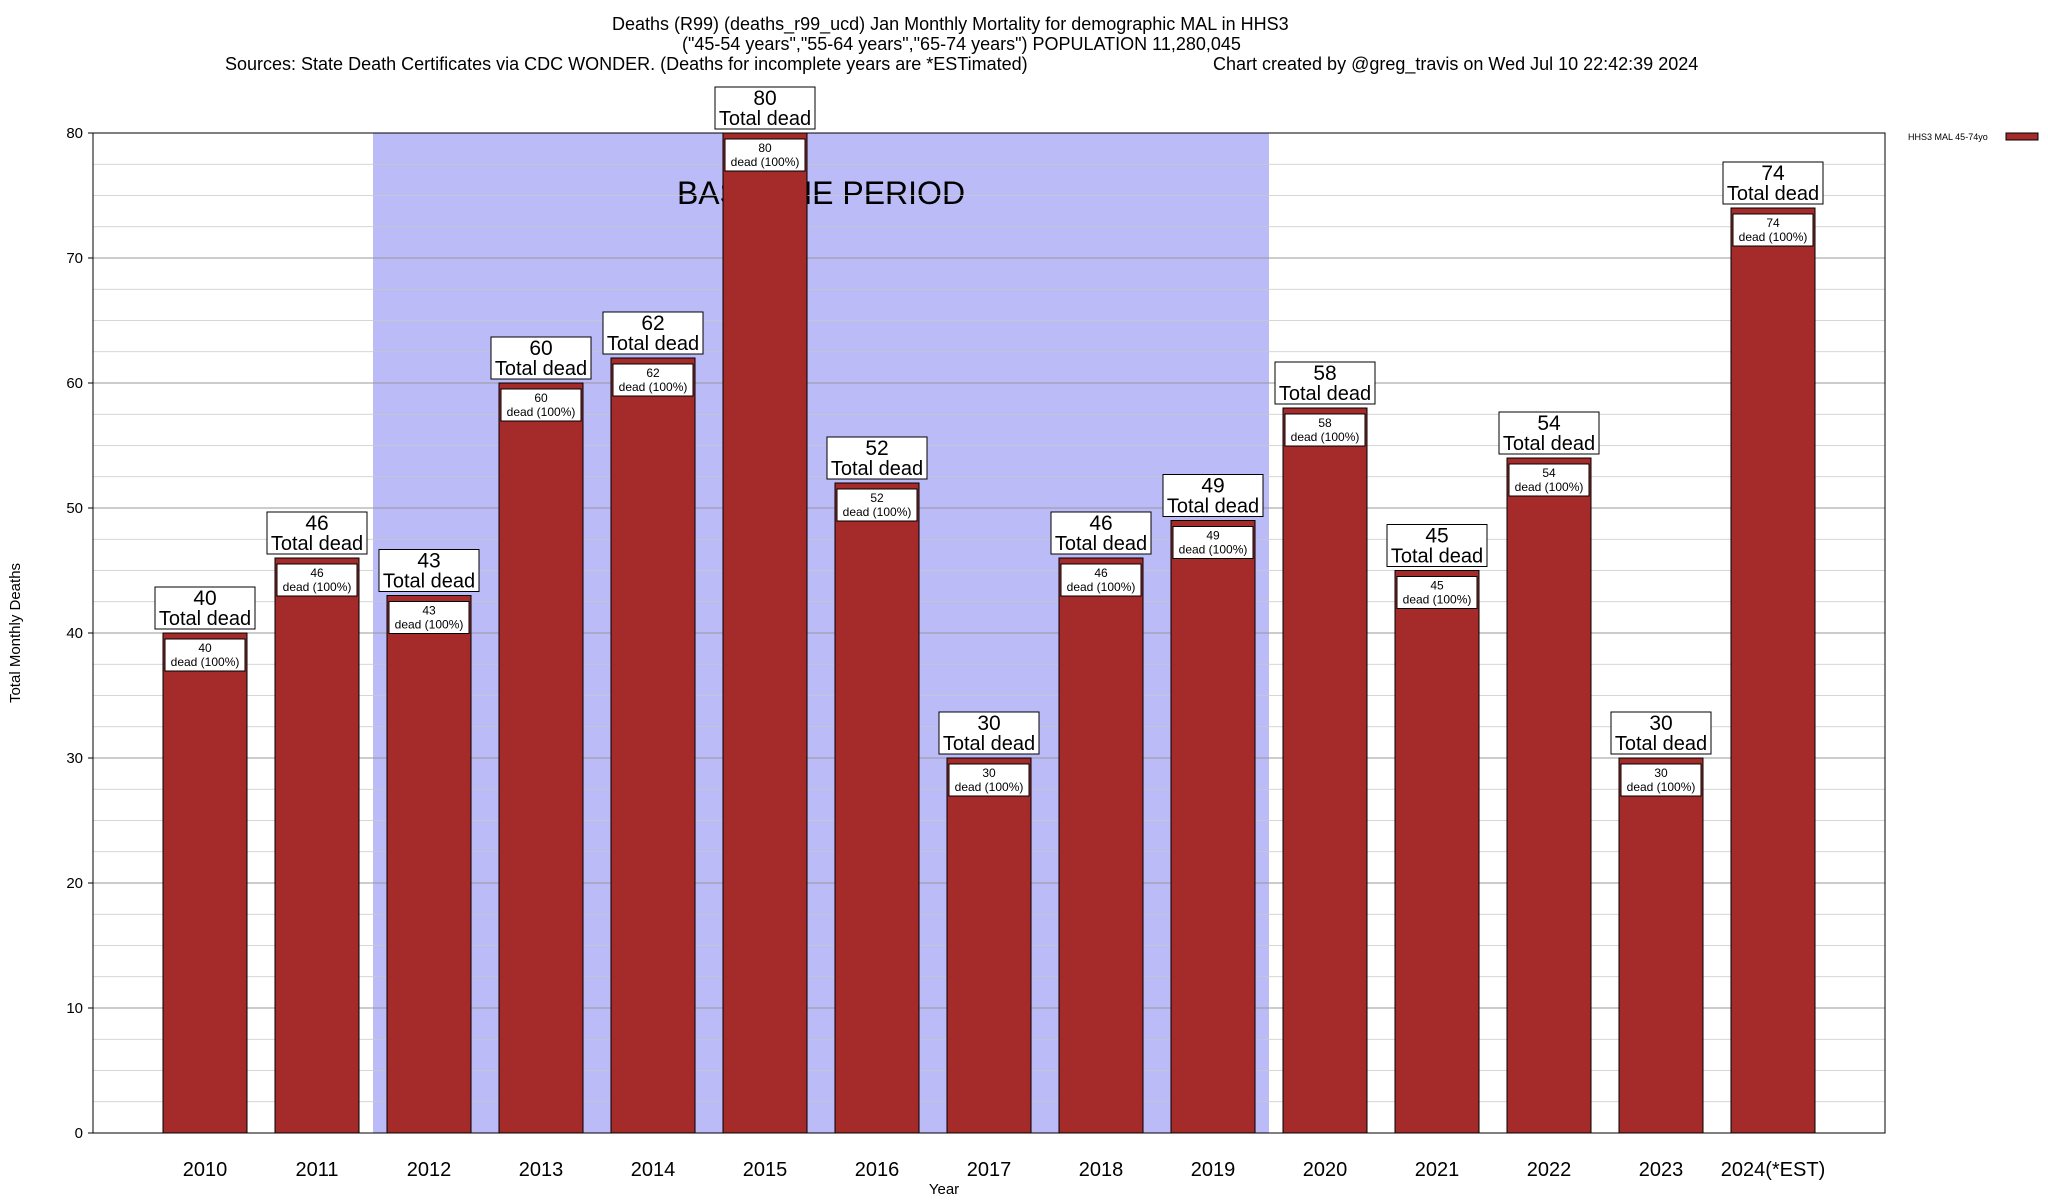  What do you see at coordinates (652, 323) in the screenshot?
I see `top-value-label: 62` at bounding box center [652, 323].